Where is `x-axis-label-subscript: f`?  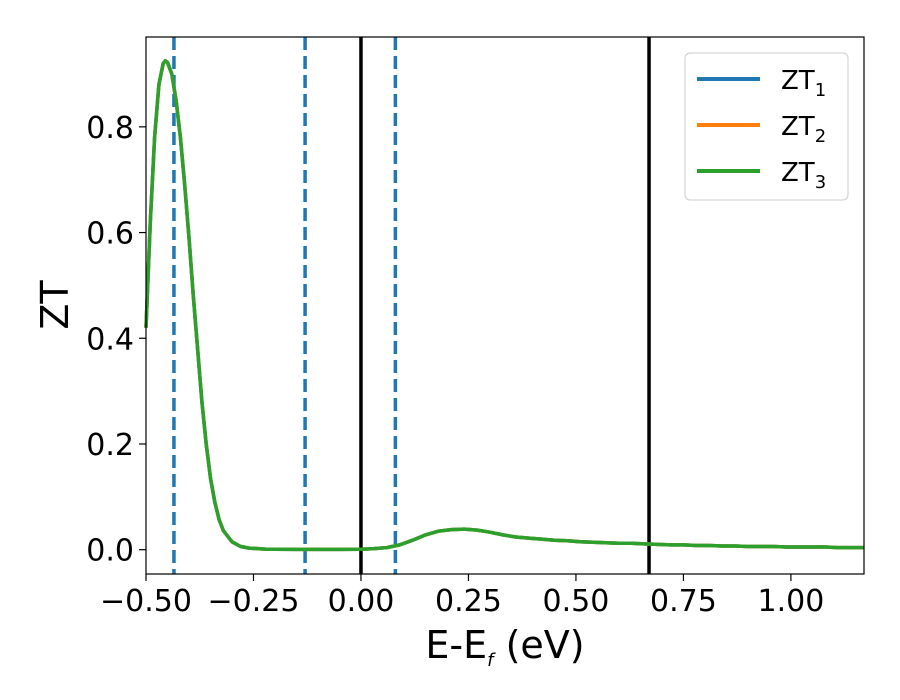 x-axis-label-subscript: f is located at coordinates (491, 660).